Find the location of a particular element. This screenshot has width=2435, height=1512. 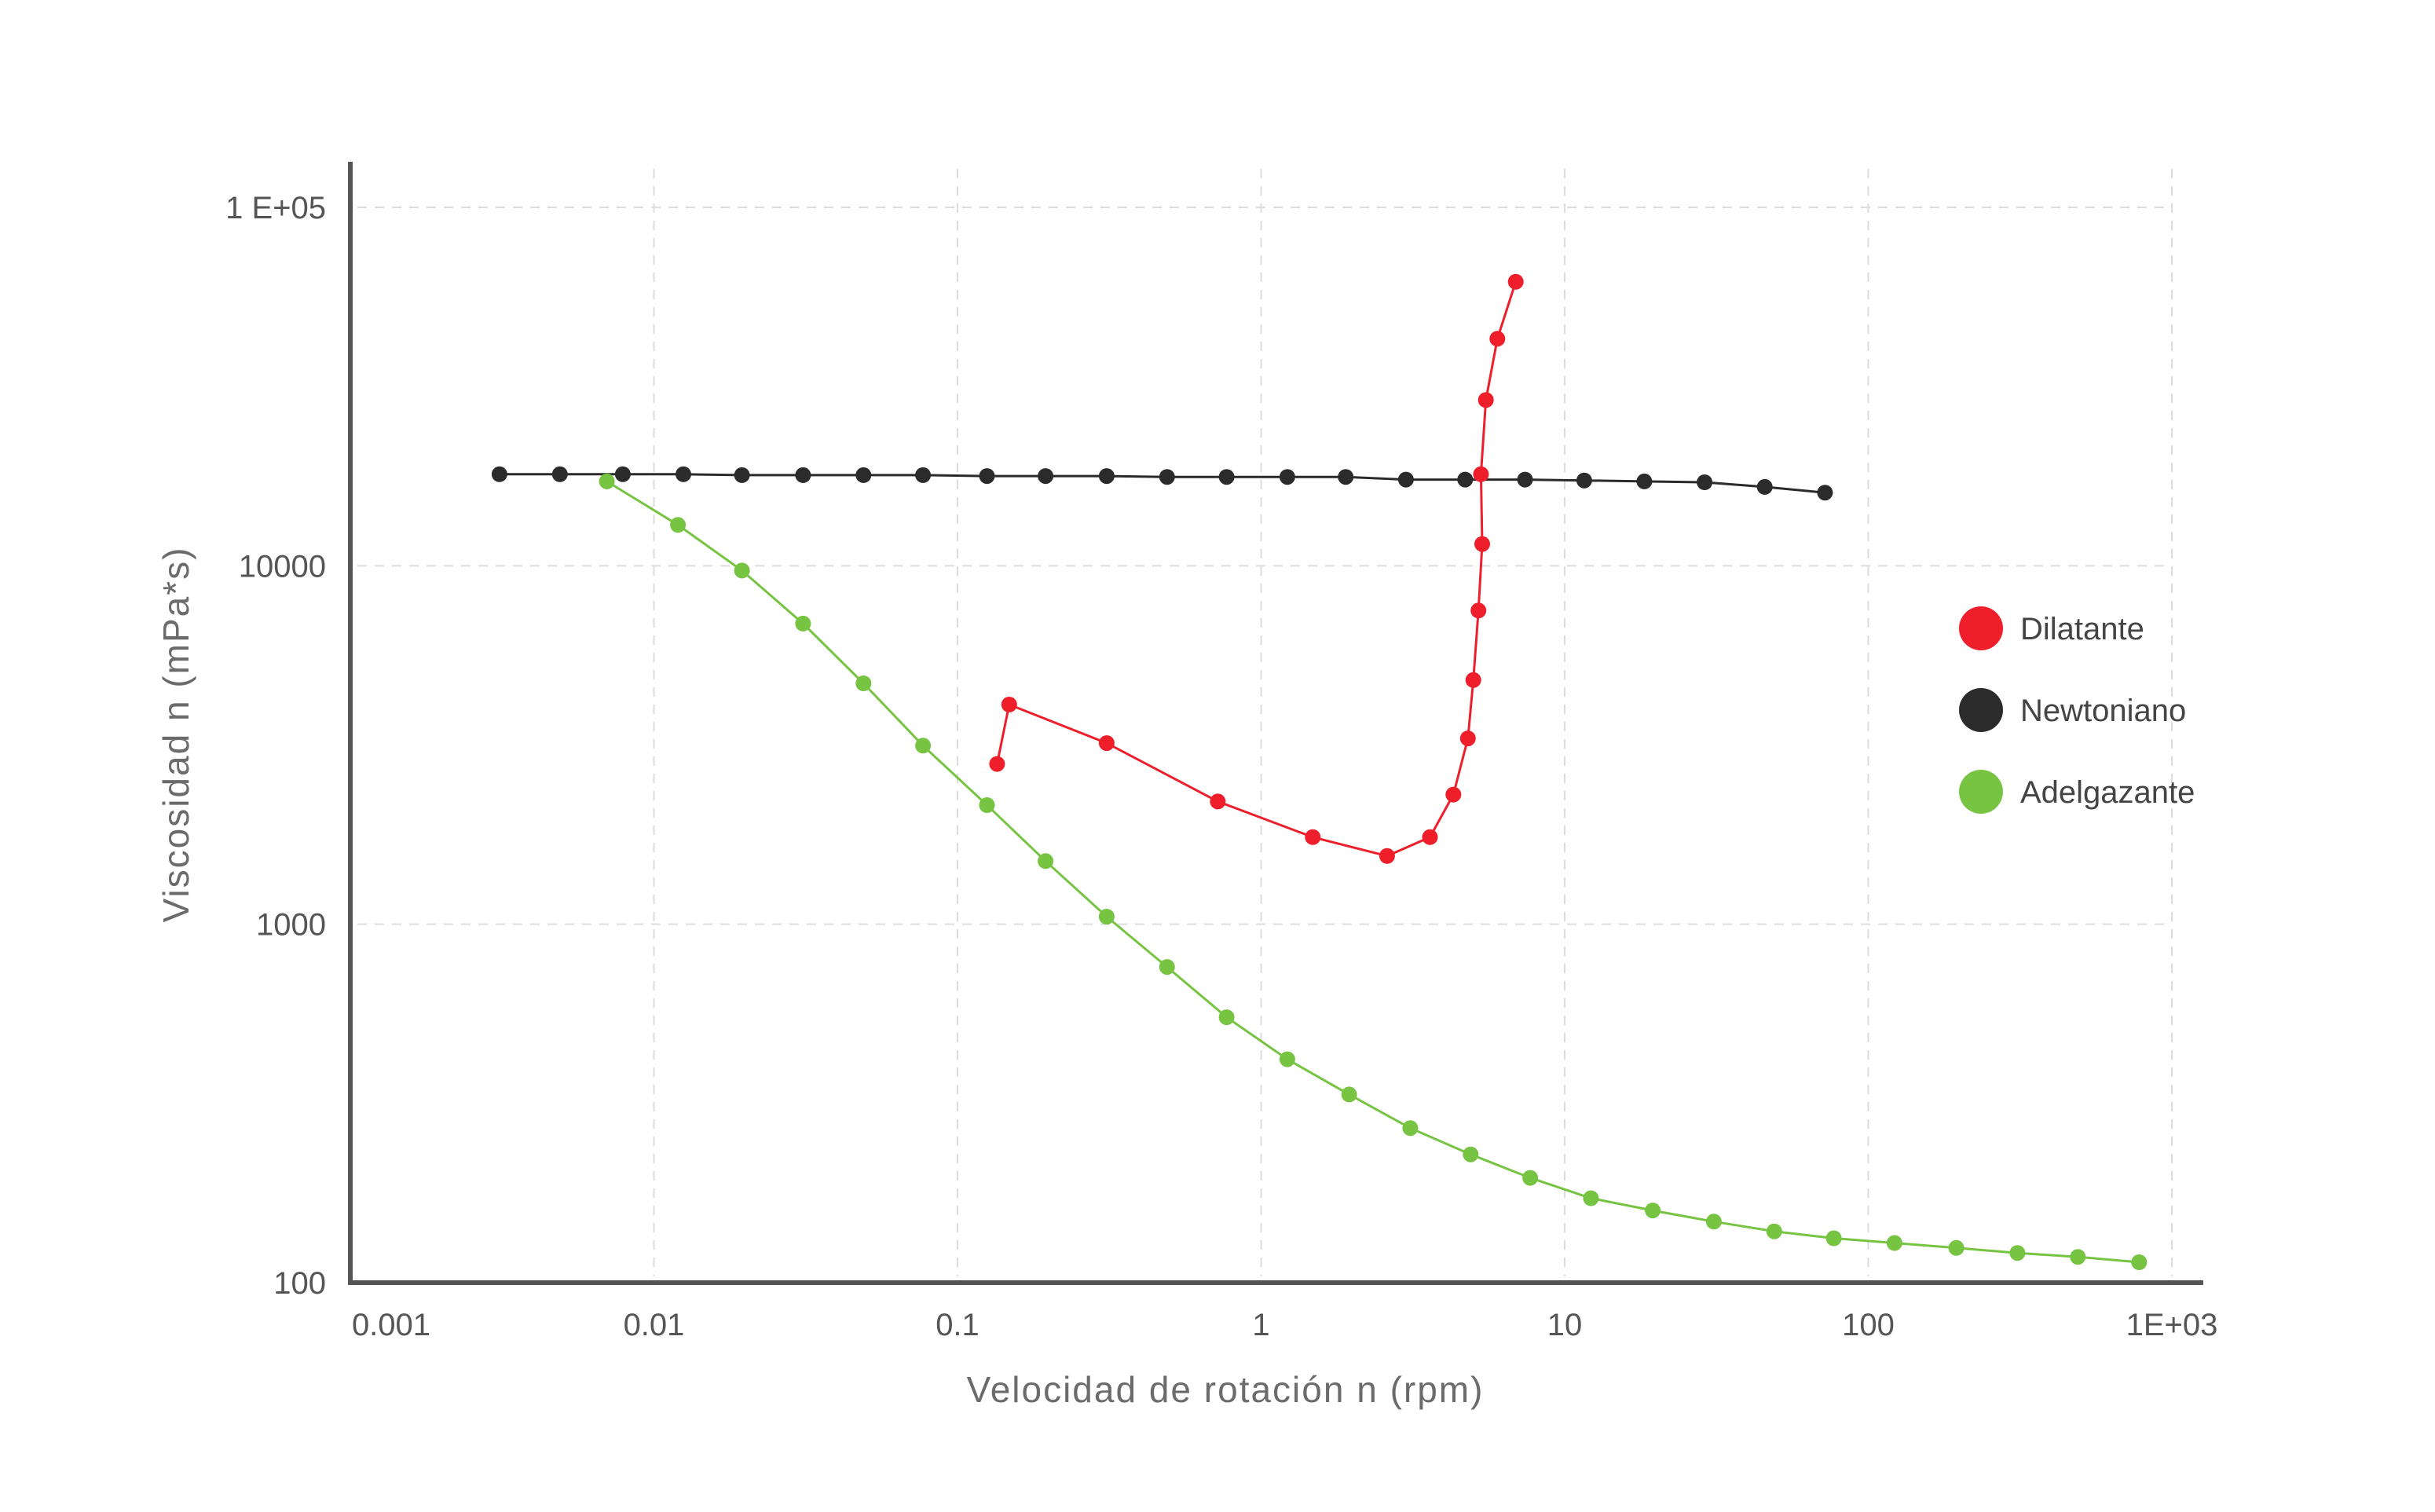

legend-item-adelgazante: Adelgazante is located at coordinates (2077, 792).